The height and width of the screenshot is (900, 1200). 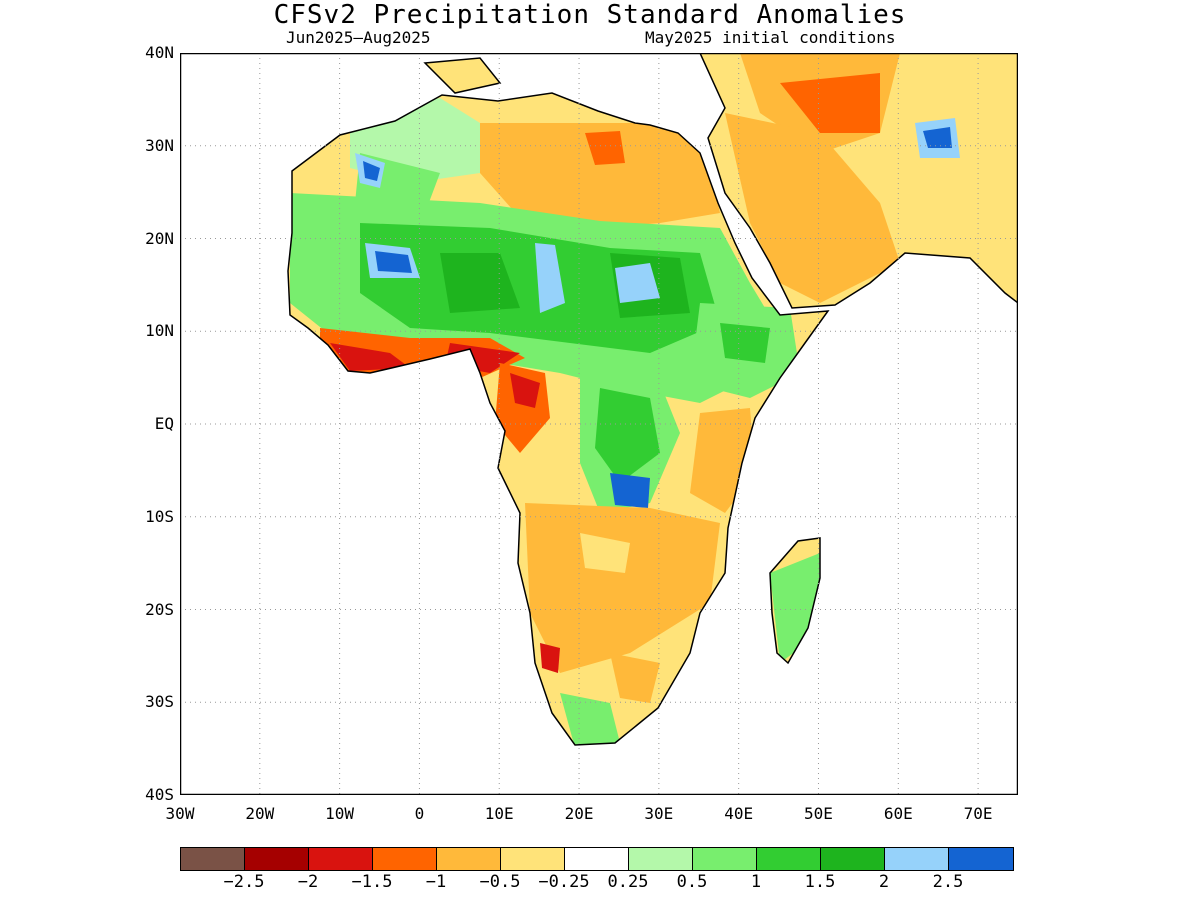 I want to click on colorbar-tick-label: 2, so click(x=884, y=882).